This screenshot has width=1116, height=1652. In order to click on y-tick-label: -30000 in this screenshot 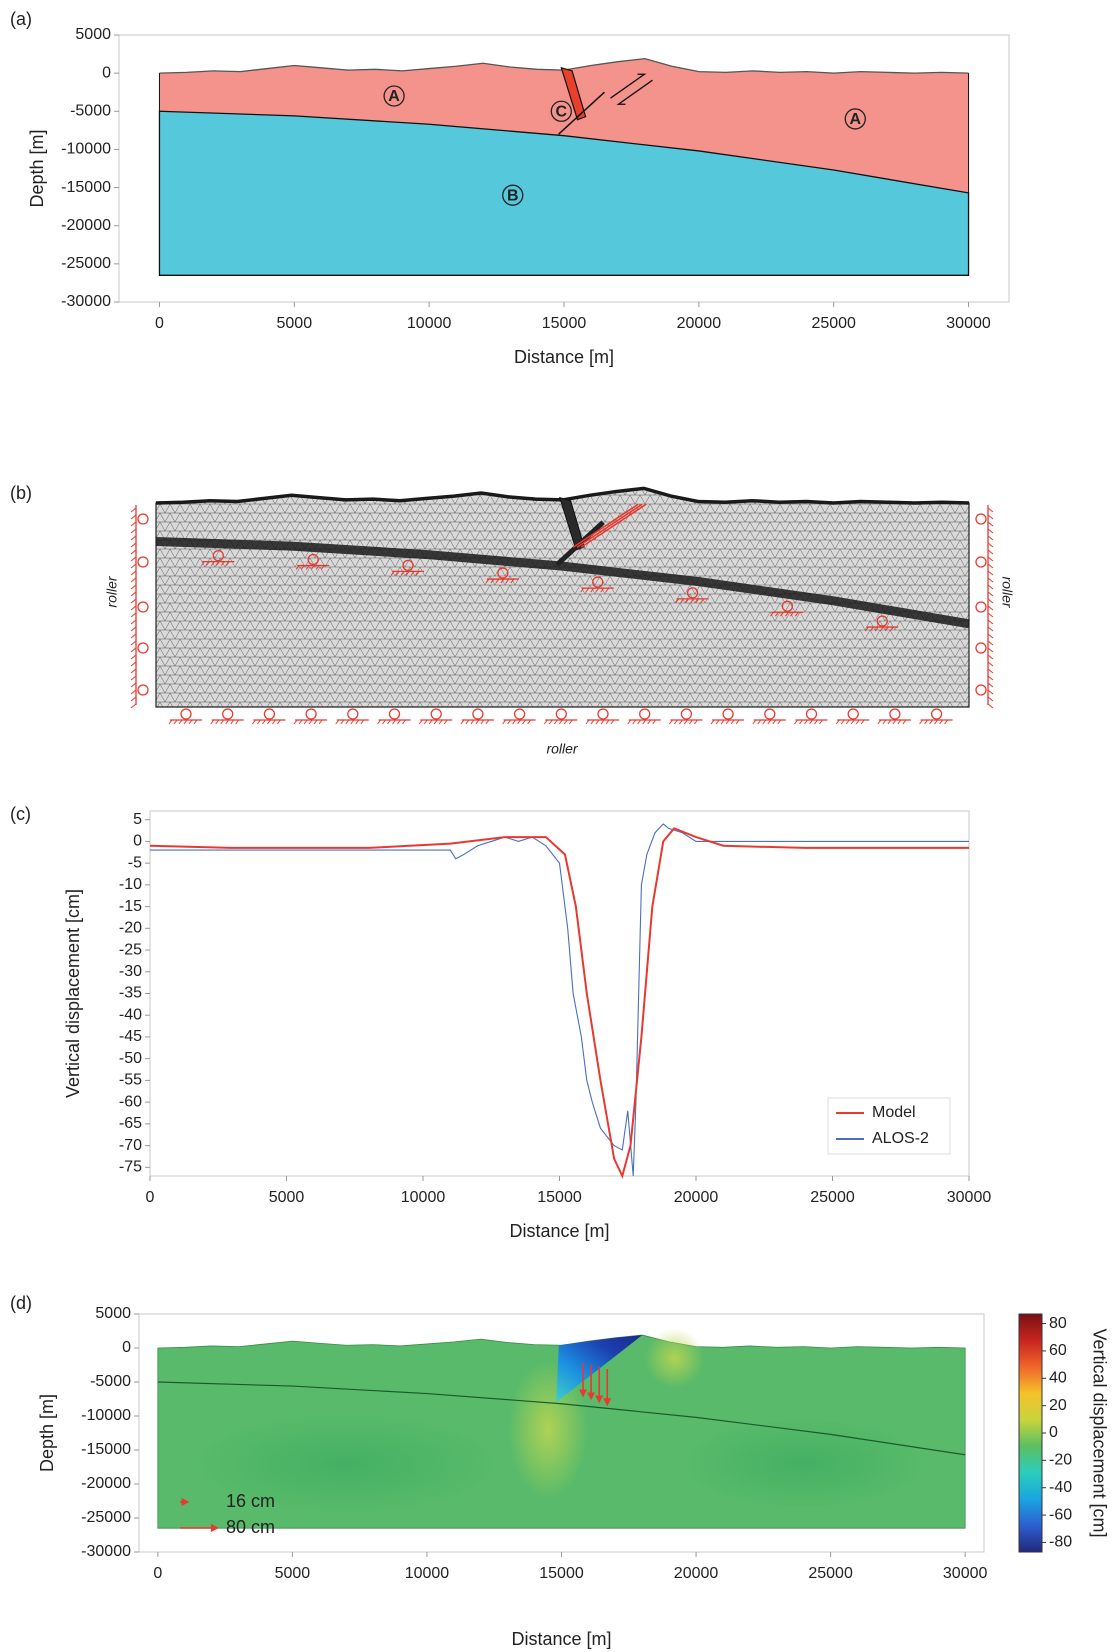, I will do `click(86, 301)`.